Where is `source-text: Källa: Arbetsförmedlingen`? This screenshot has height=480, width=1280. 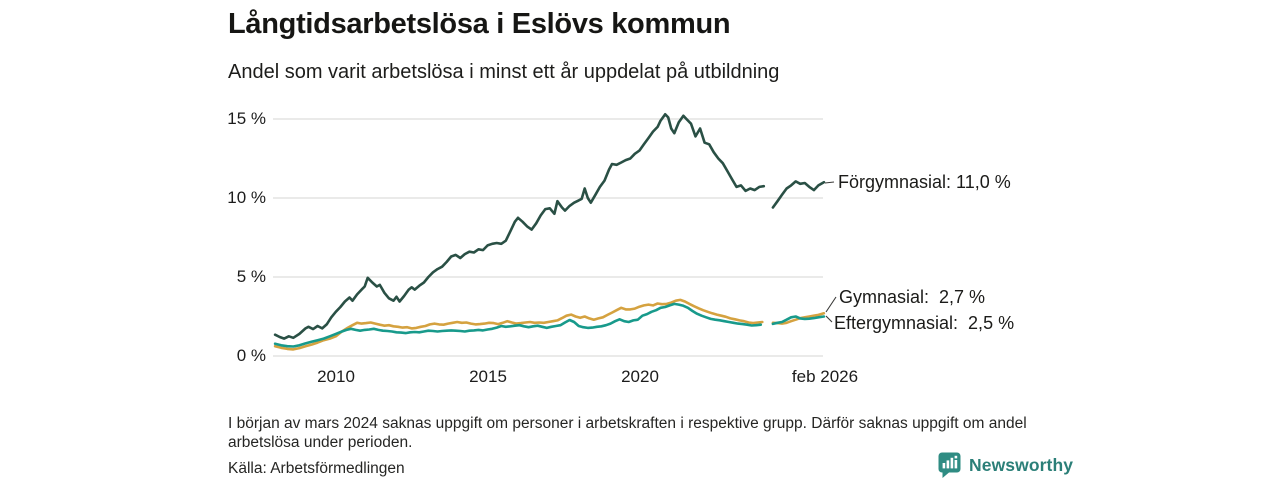 source-text: Källa: Arbetsförmedlingen is located at coordinates (316, 468).